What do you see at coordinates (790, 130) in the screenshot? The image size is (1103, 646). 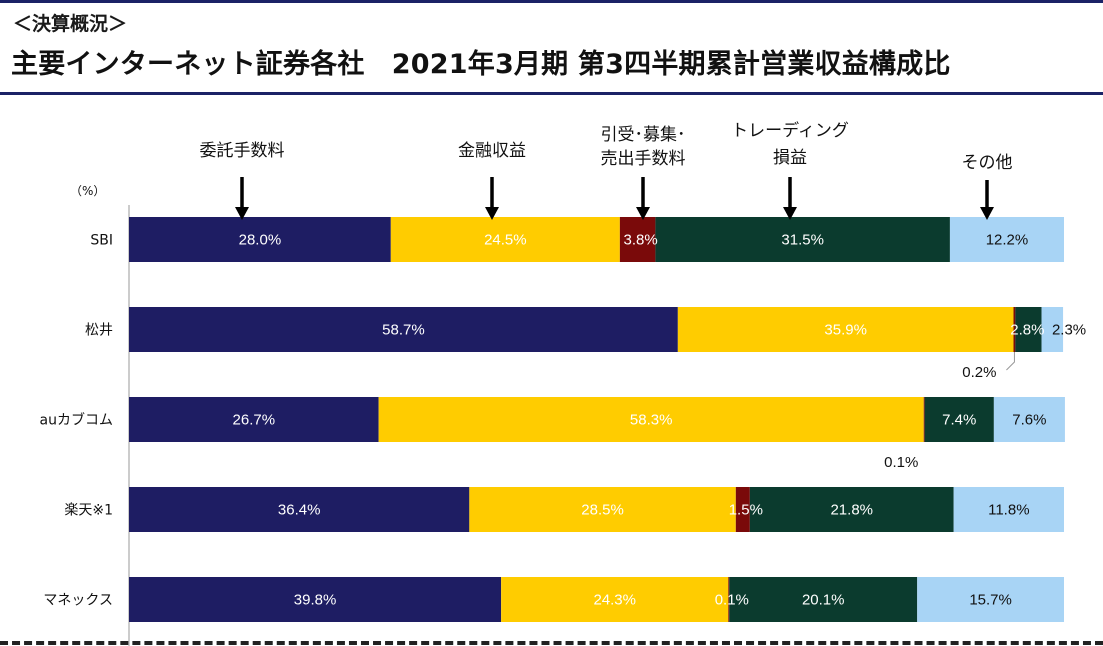 I see `category-annotation: トレーディング` at bounding box center [790, 130].